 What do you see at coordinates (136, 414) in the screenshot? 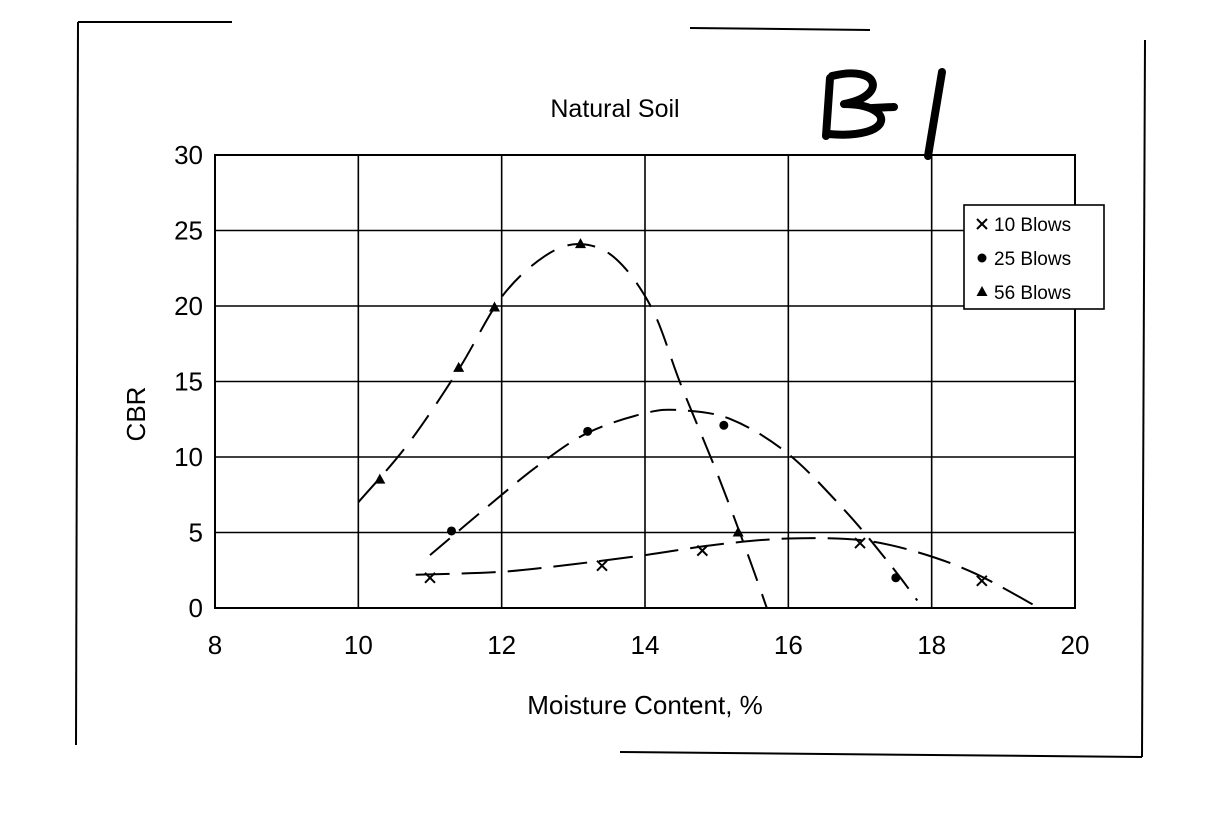
I see `y-axis-title: CBR` at bounding box center [136, 414].